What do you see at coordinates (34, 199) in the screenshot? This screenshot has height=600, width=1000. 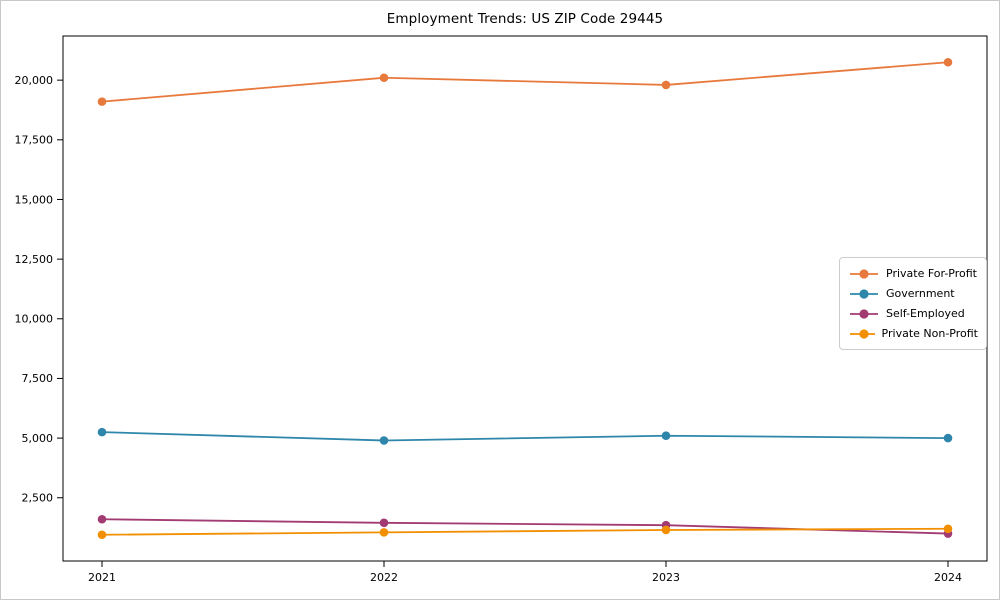 I see `y-tick-label: 15,000` at bounding box center [34, 199].